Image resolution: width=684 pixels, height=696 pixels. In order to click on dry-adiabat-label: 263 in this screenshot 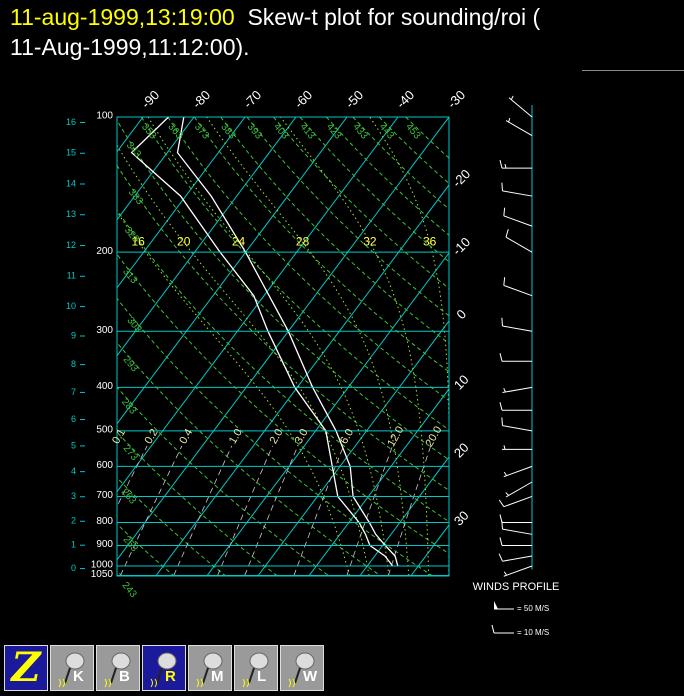, I will do `click(128, 497)`.